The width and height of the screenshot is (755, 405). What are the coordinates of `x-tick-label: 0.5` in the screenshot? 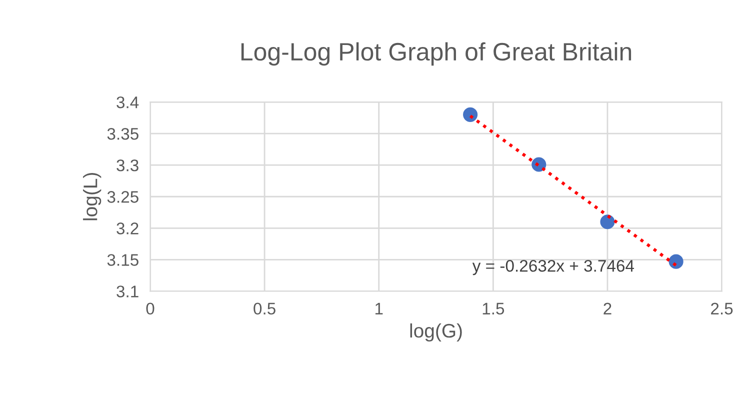 It's located at (265, 308).